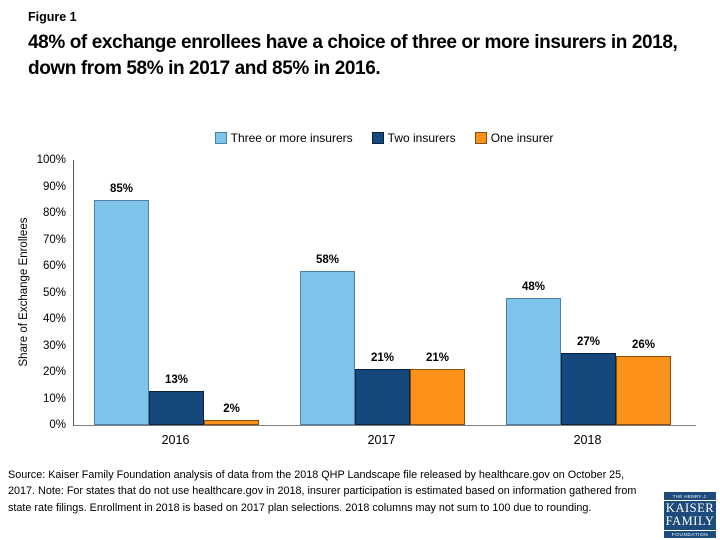 This screenshot has width=720, height=540. What do you see at coordinates (121, 188) in the screenshot?
I see `bar-value-label: 85%` at bounding box center [121, 188].